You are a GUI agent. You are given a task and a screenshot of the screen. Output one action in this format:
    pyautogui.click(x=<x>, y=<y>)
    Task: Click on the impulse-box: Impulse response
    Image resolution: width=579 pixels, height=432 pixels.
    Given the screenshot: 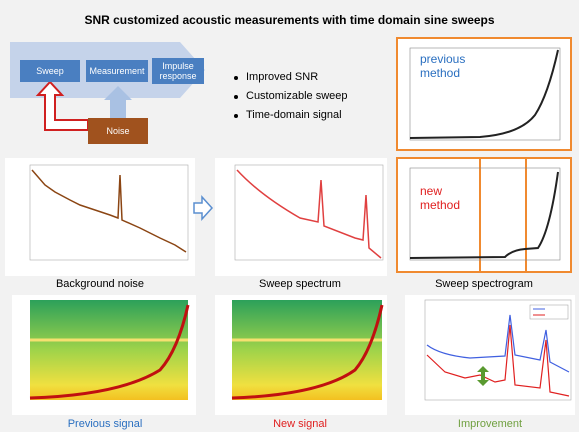 What is the action you would take?
    pyautogui.click(x=178, y=71)
    